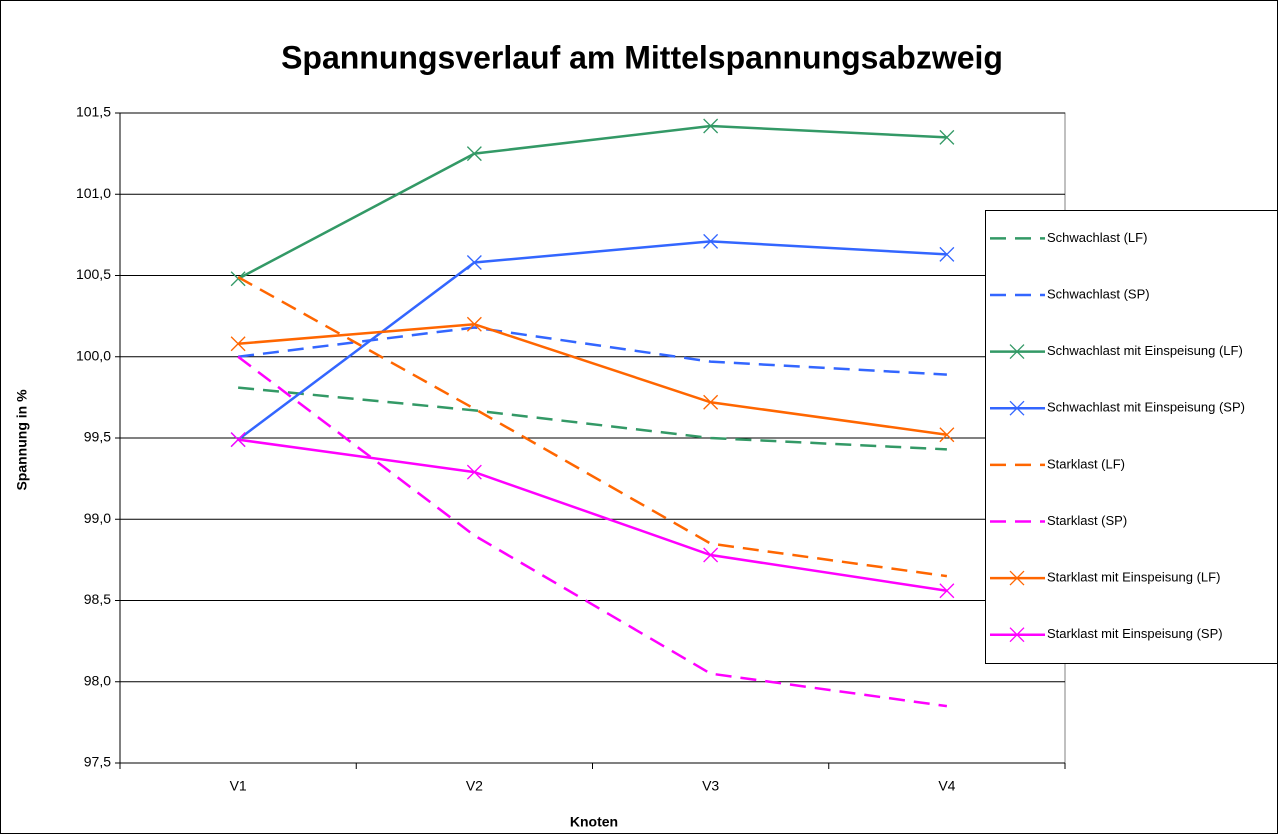  I want to click on legend-label: Schwachlast mit Einspeisung (SP), so click(1146, 407).